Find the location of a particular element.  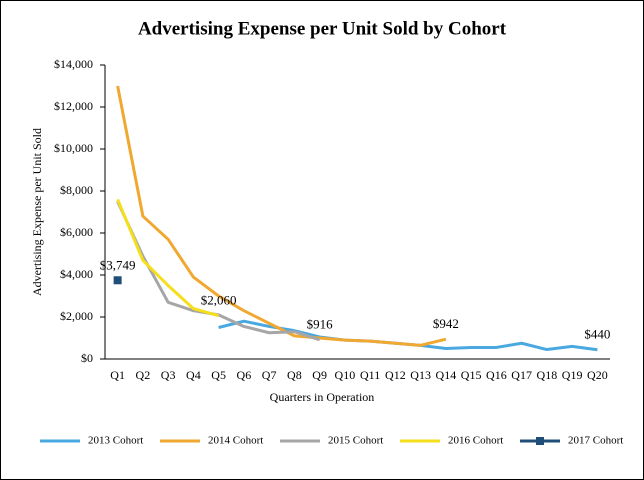

x-tick-label: Q16 is located at coordinates (496, 375).